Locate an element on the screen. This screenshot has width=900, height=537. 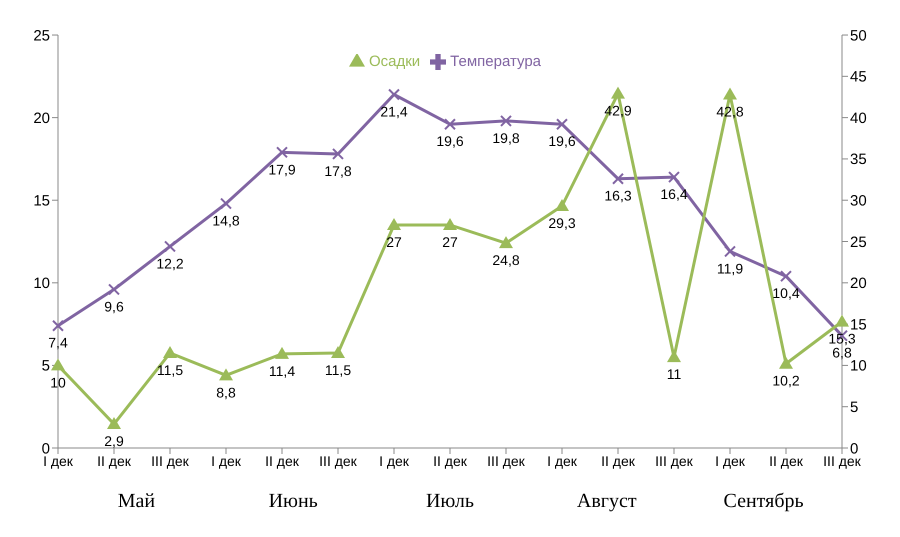
data-label: 7,4 is located at coordinates (58, 342).